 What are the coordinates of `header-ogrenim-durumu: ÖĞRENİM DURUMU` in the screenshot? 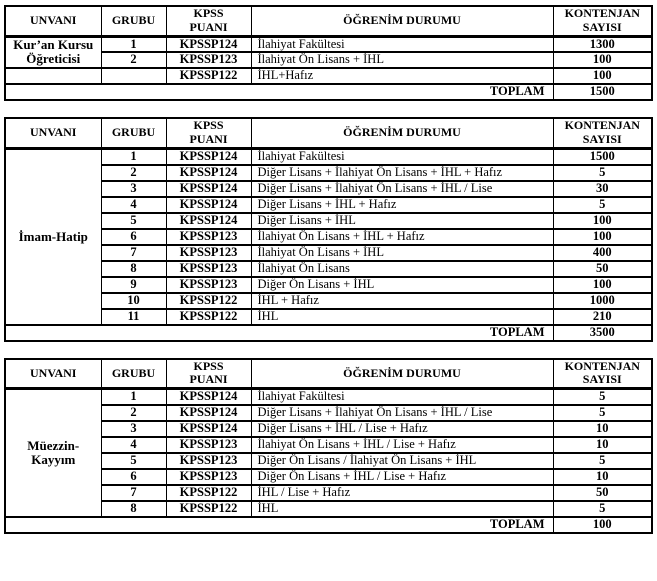 It's located at (402, 21).